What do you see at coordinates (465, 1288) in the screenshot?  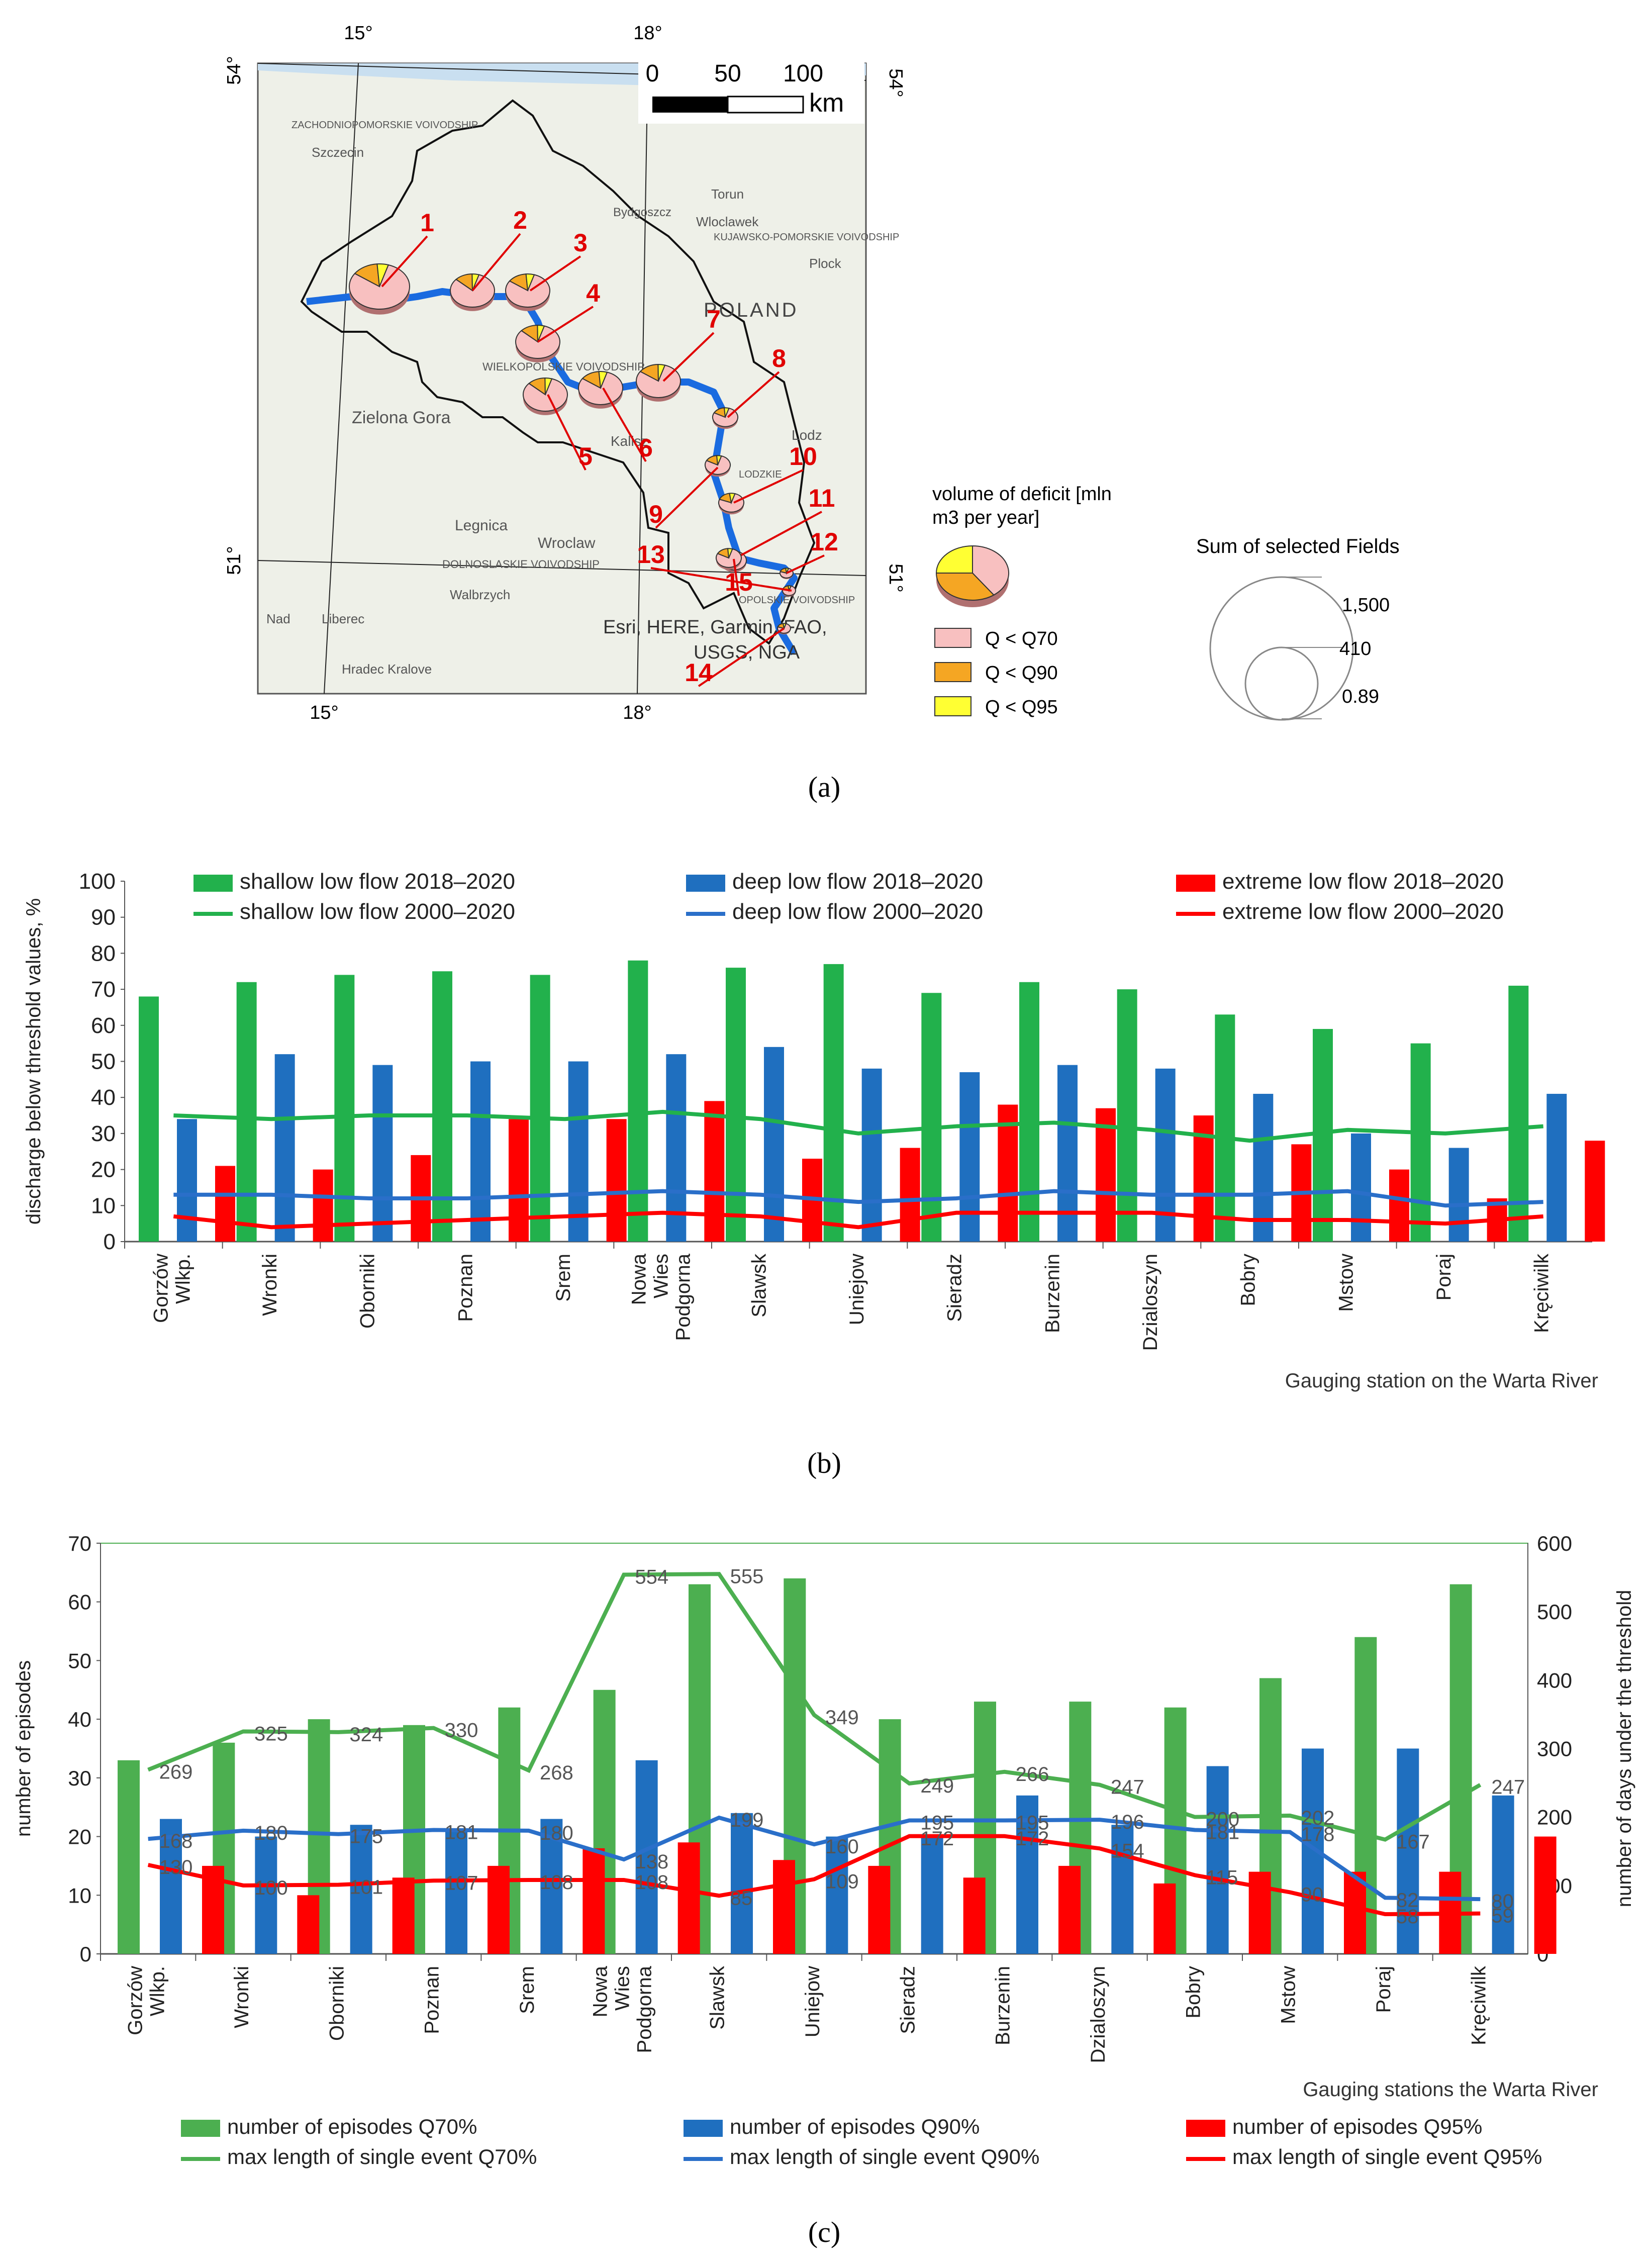 I see `x-tick-label: Poznan` at bounding box center [465, 1288].